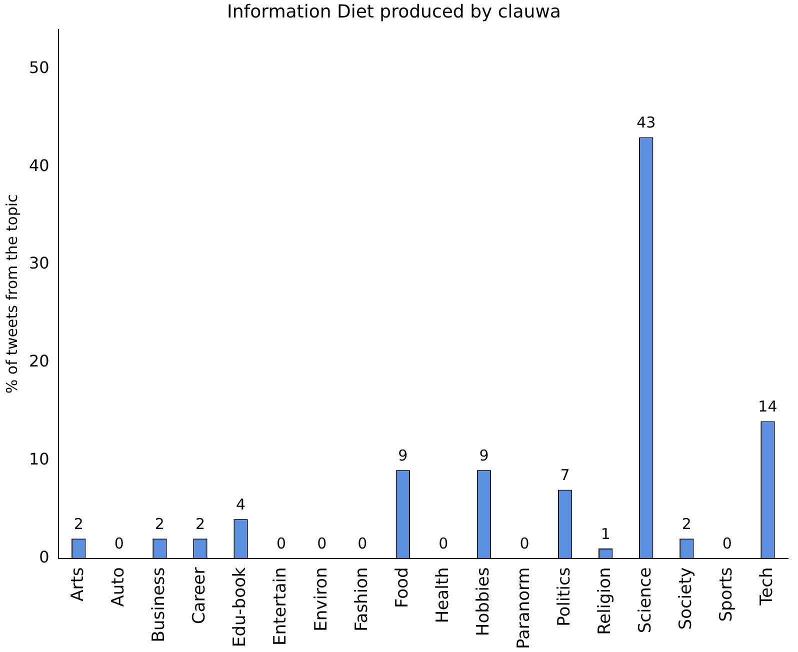 This screenshot has height=652, width=798. What do you see at coordinates (565, 475) in the screenshot?
I see `data-label: 7` at bounding box center [565, 475].